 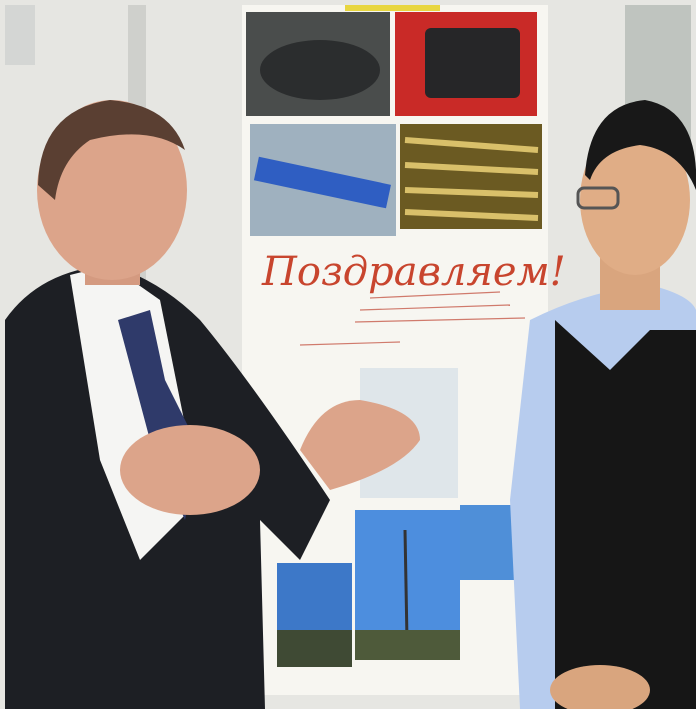 What do you see at coordinates (489, 542) in the screenshot?
I see `poster-photo-sky-small` at bounding box center [489, 542].